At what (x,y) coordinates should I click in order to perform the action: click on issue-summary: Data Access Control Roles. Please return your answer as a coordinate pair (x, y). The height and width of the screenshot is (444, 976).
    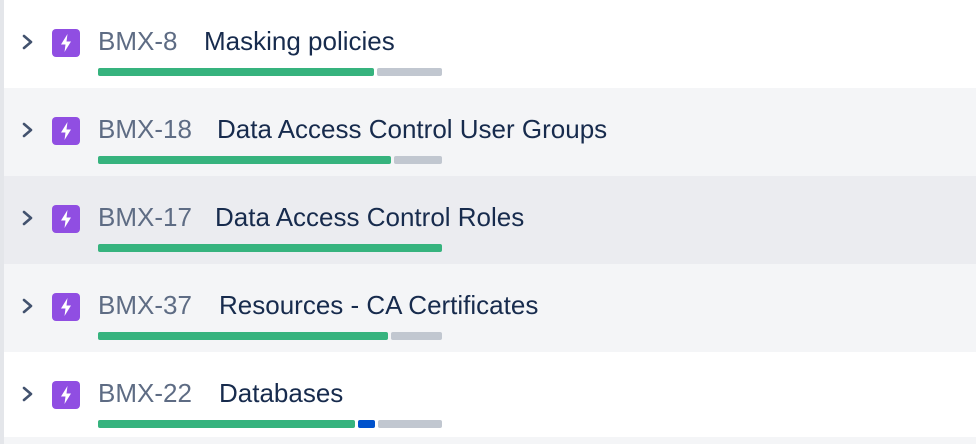
    Looking at the image, I should click on (370, 217).